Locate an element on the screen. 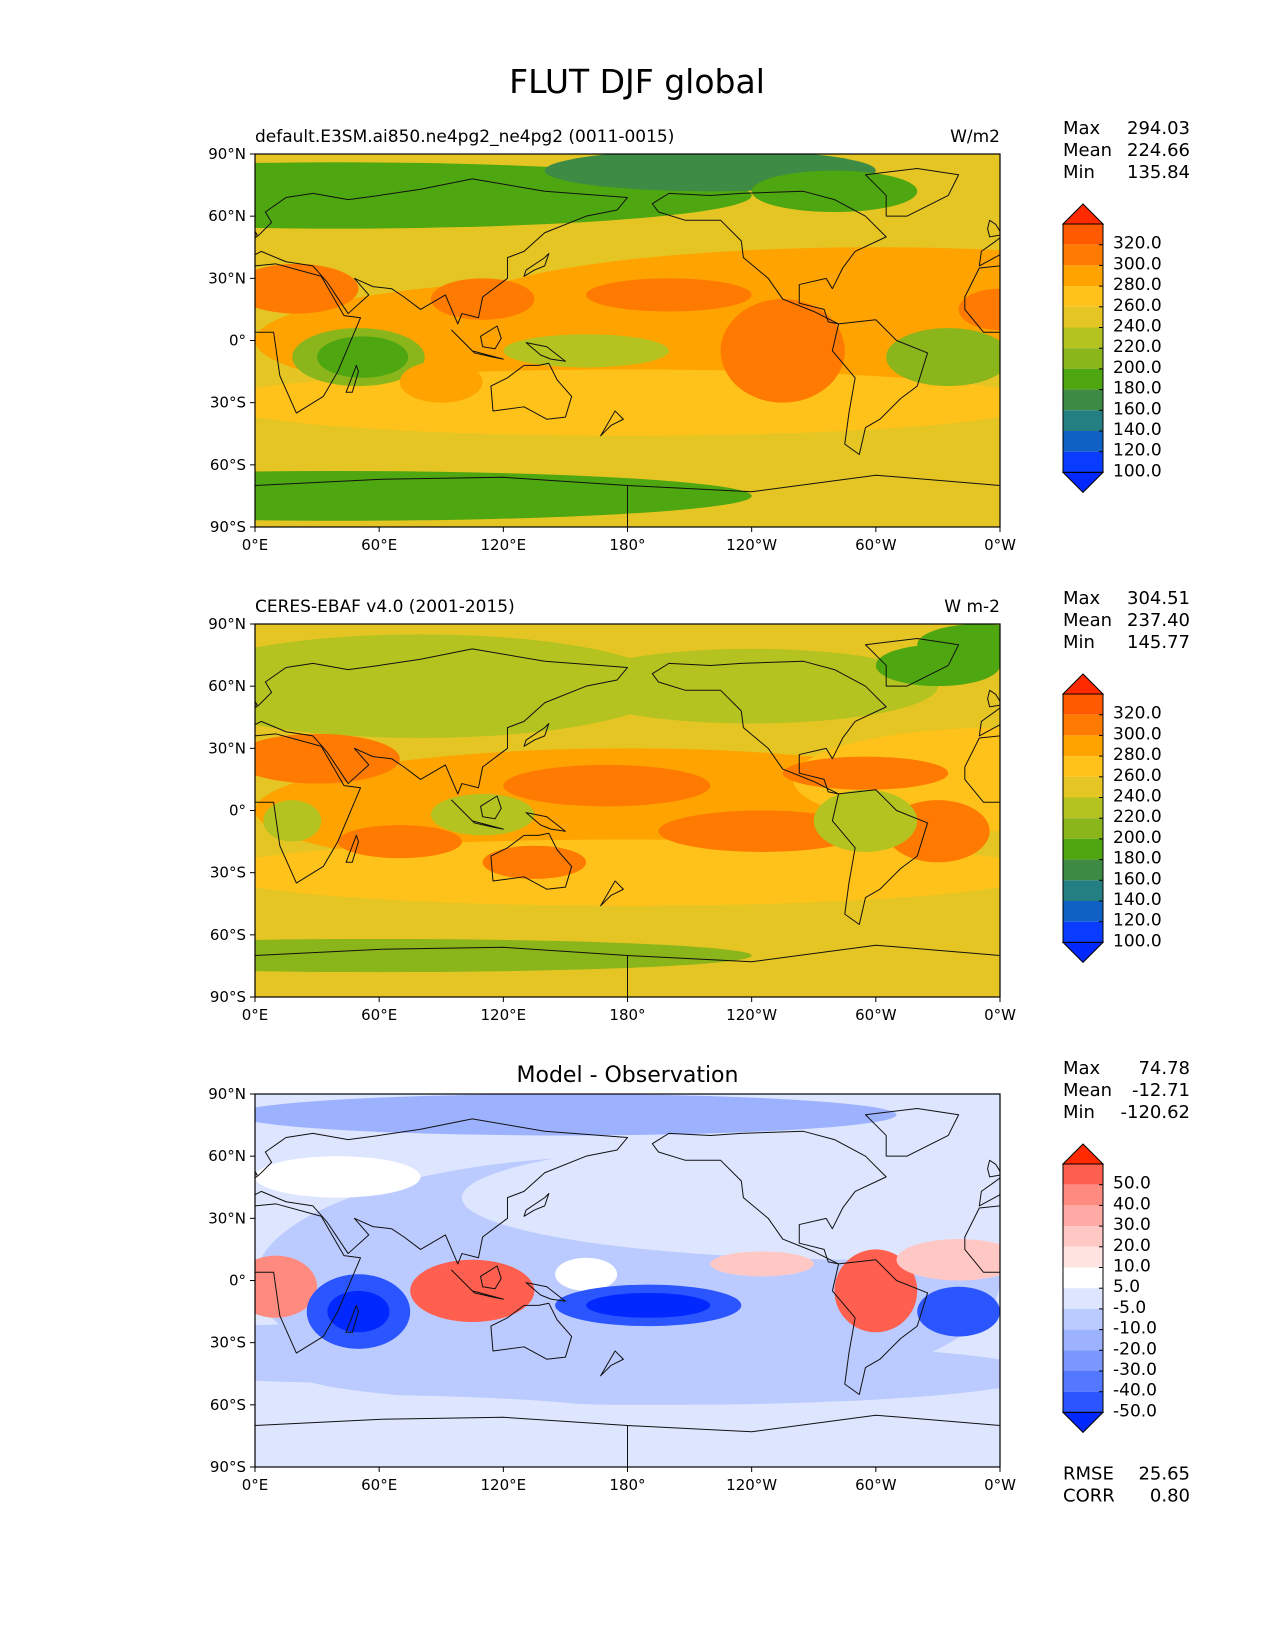 Image resolution: width=1275 pixels, height=1650 pixels. x-tick-label: 0°E is located at coordinates (255, 545).